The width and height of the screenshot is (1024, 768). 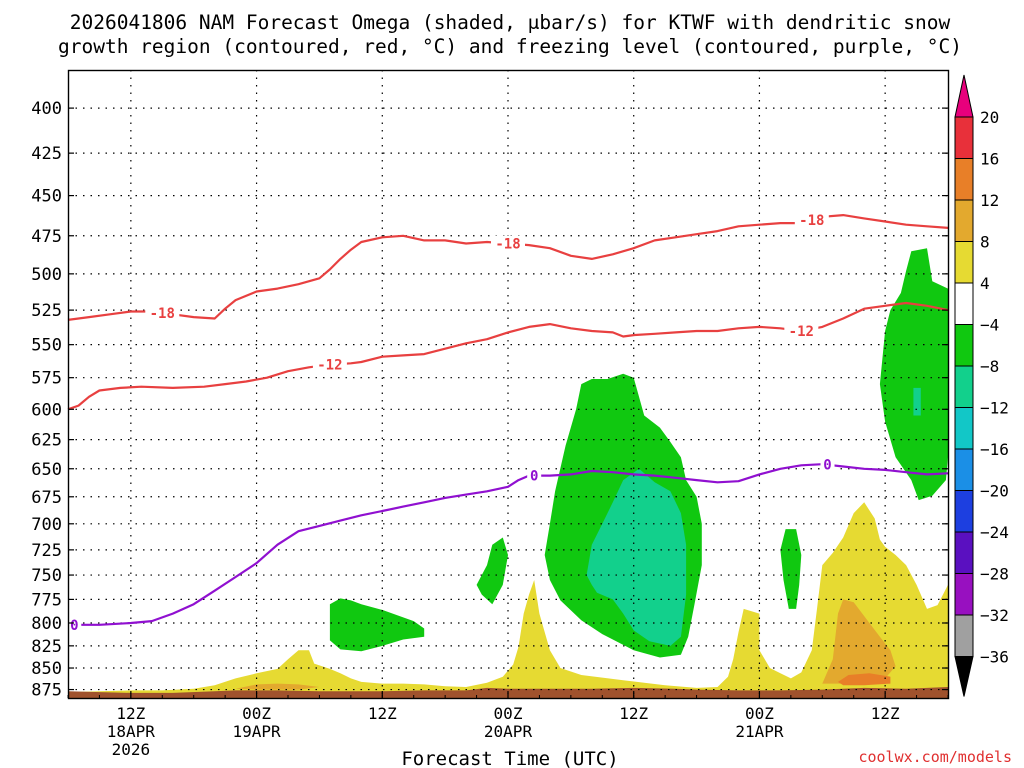 I want to click on colorbar-swatch-bottom, so click(x=964, y=676).